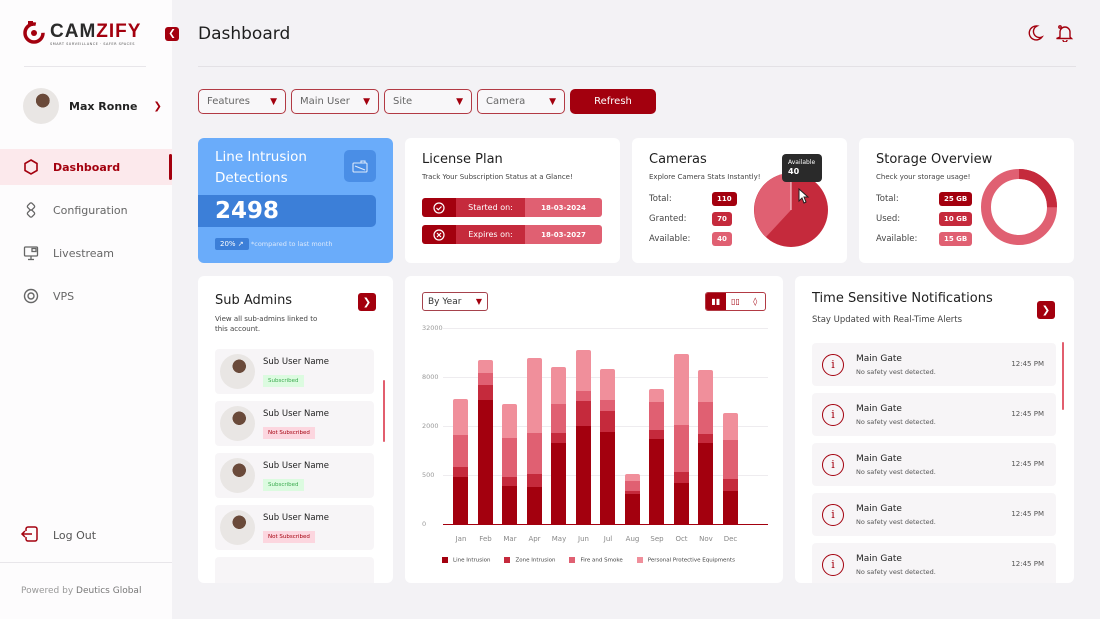 Image resolution: width=1100 pixels, height=619 pixels. What do you see at coordinates (86, 210) in the screenshot?
I see `sidebar-item-configuration: Configuration` at bounding box center [86, 210].